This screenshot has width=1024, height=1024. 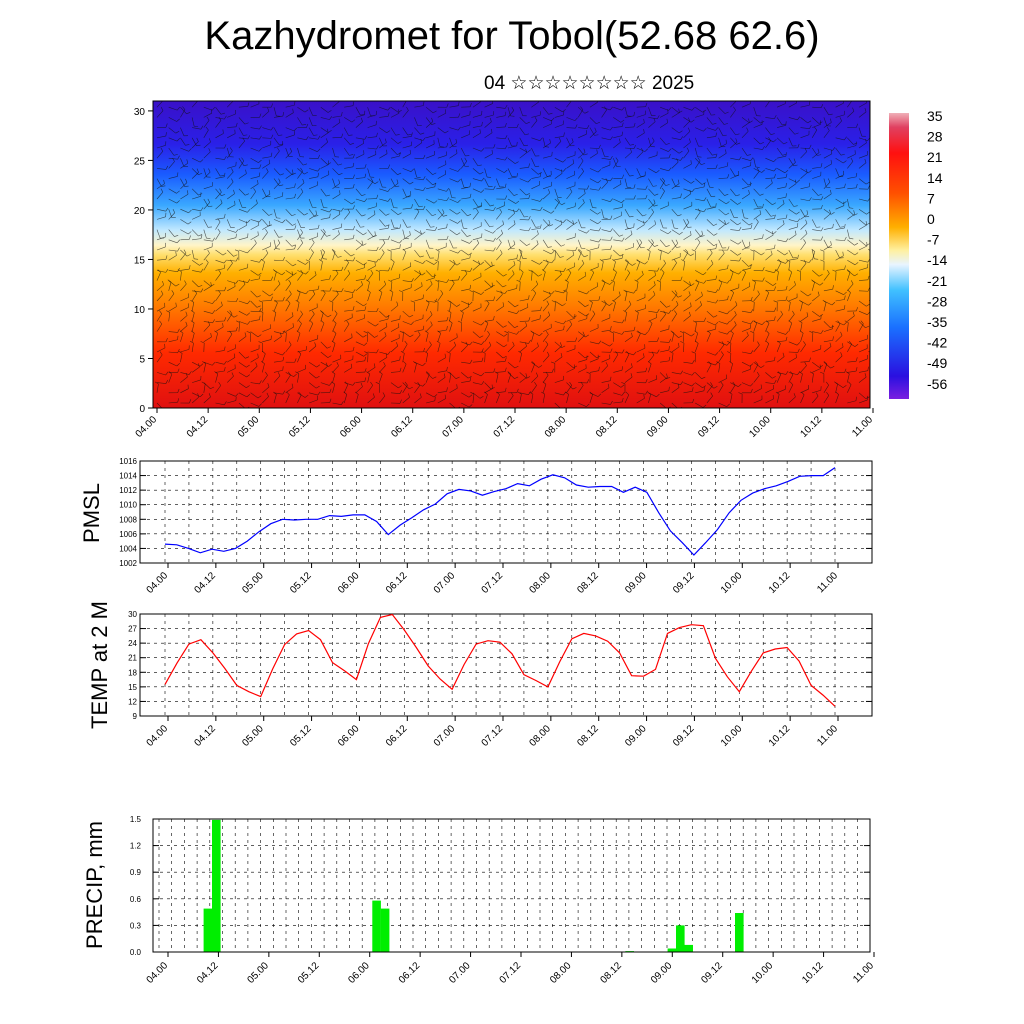 I want to click on x-tick-label: 04.12, so click(x=198, y=427).